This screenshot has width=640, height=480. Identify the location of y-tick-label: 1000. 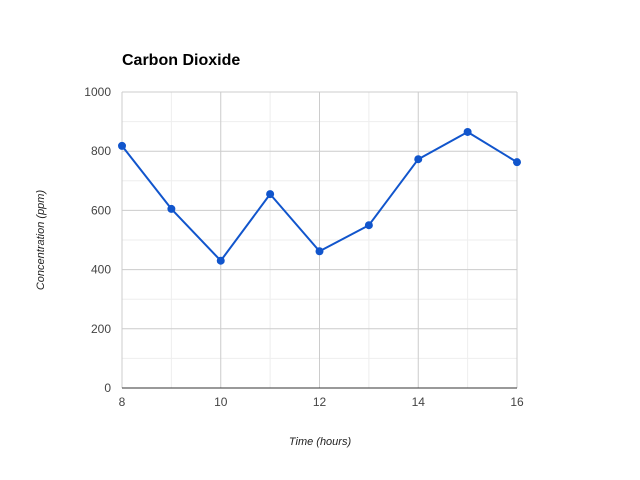
(97, 92).